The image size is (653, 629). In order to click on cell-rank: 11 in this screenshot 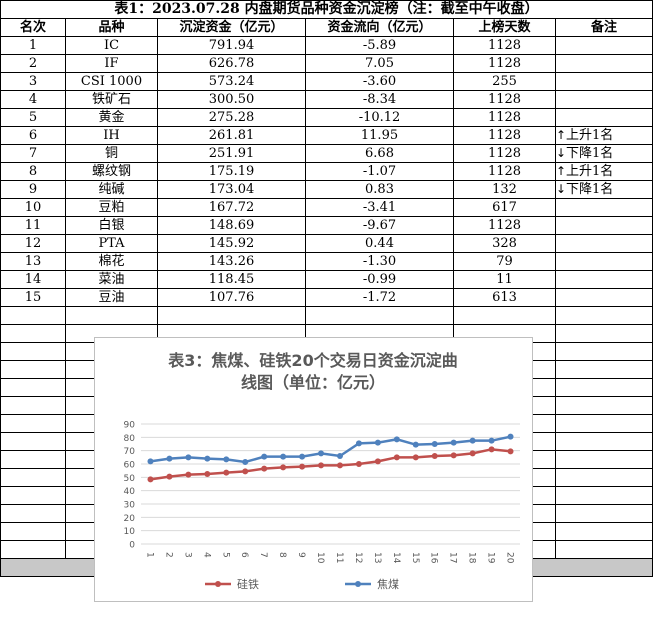, I will do `click(33, 225)`.